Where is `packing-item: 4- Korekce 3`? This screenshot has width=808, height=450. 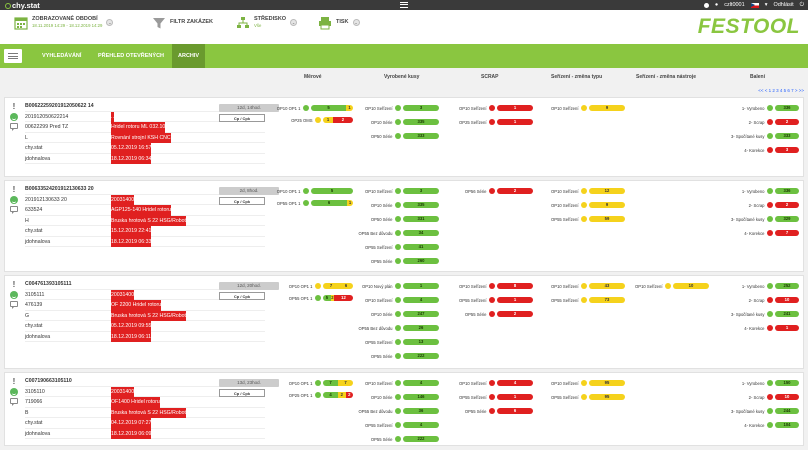 packing-item: 4- Korekce 3 is located at coordinates (771, 150).